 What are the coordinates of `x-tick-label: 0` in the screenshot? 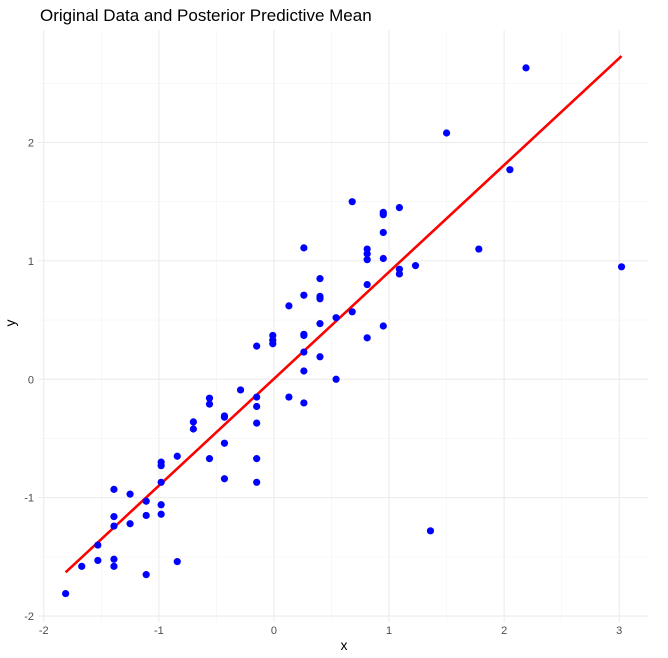 It's located at (274, 631).